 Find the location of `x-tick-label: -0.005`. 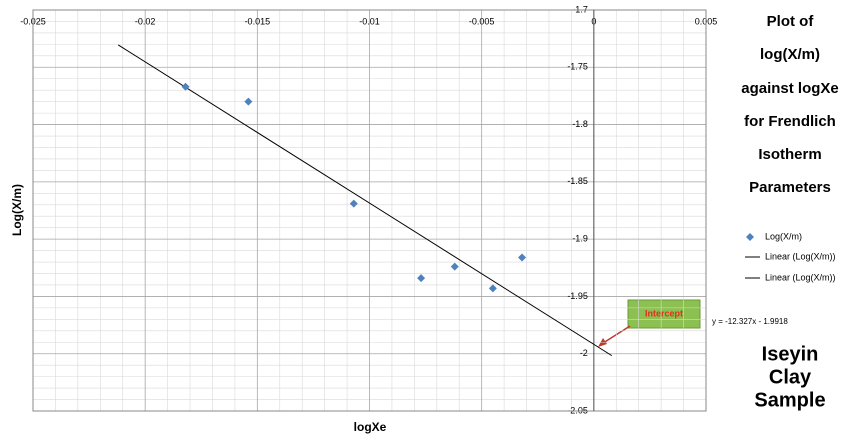

x-tick-label: -0.005 is located at coordinates (482, 21).